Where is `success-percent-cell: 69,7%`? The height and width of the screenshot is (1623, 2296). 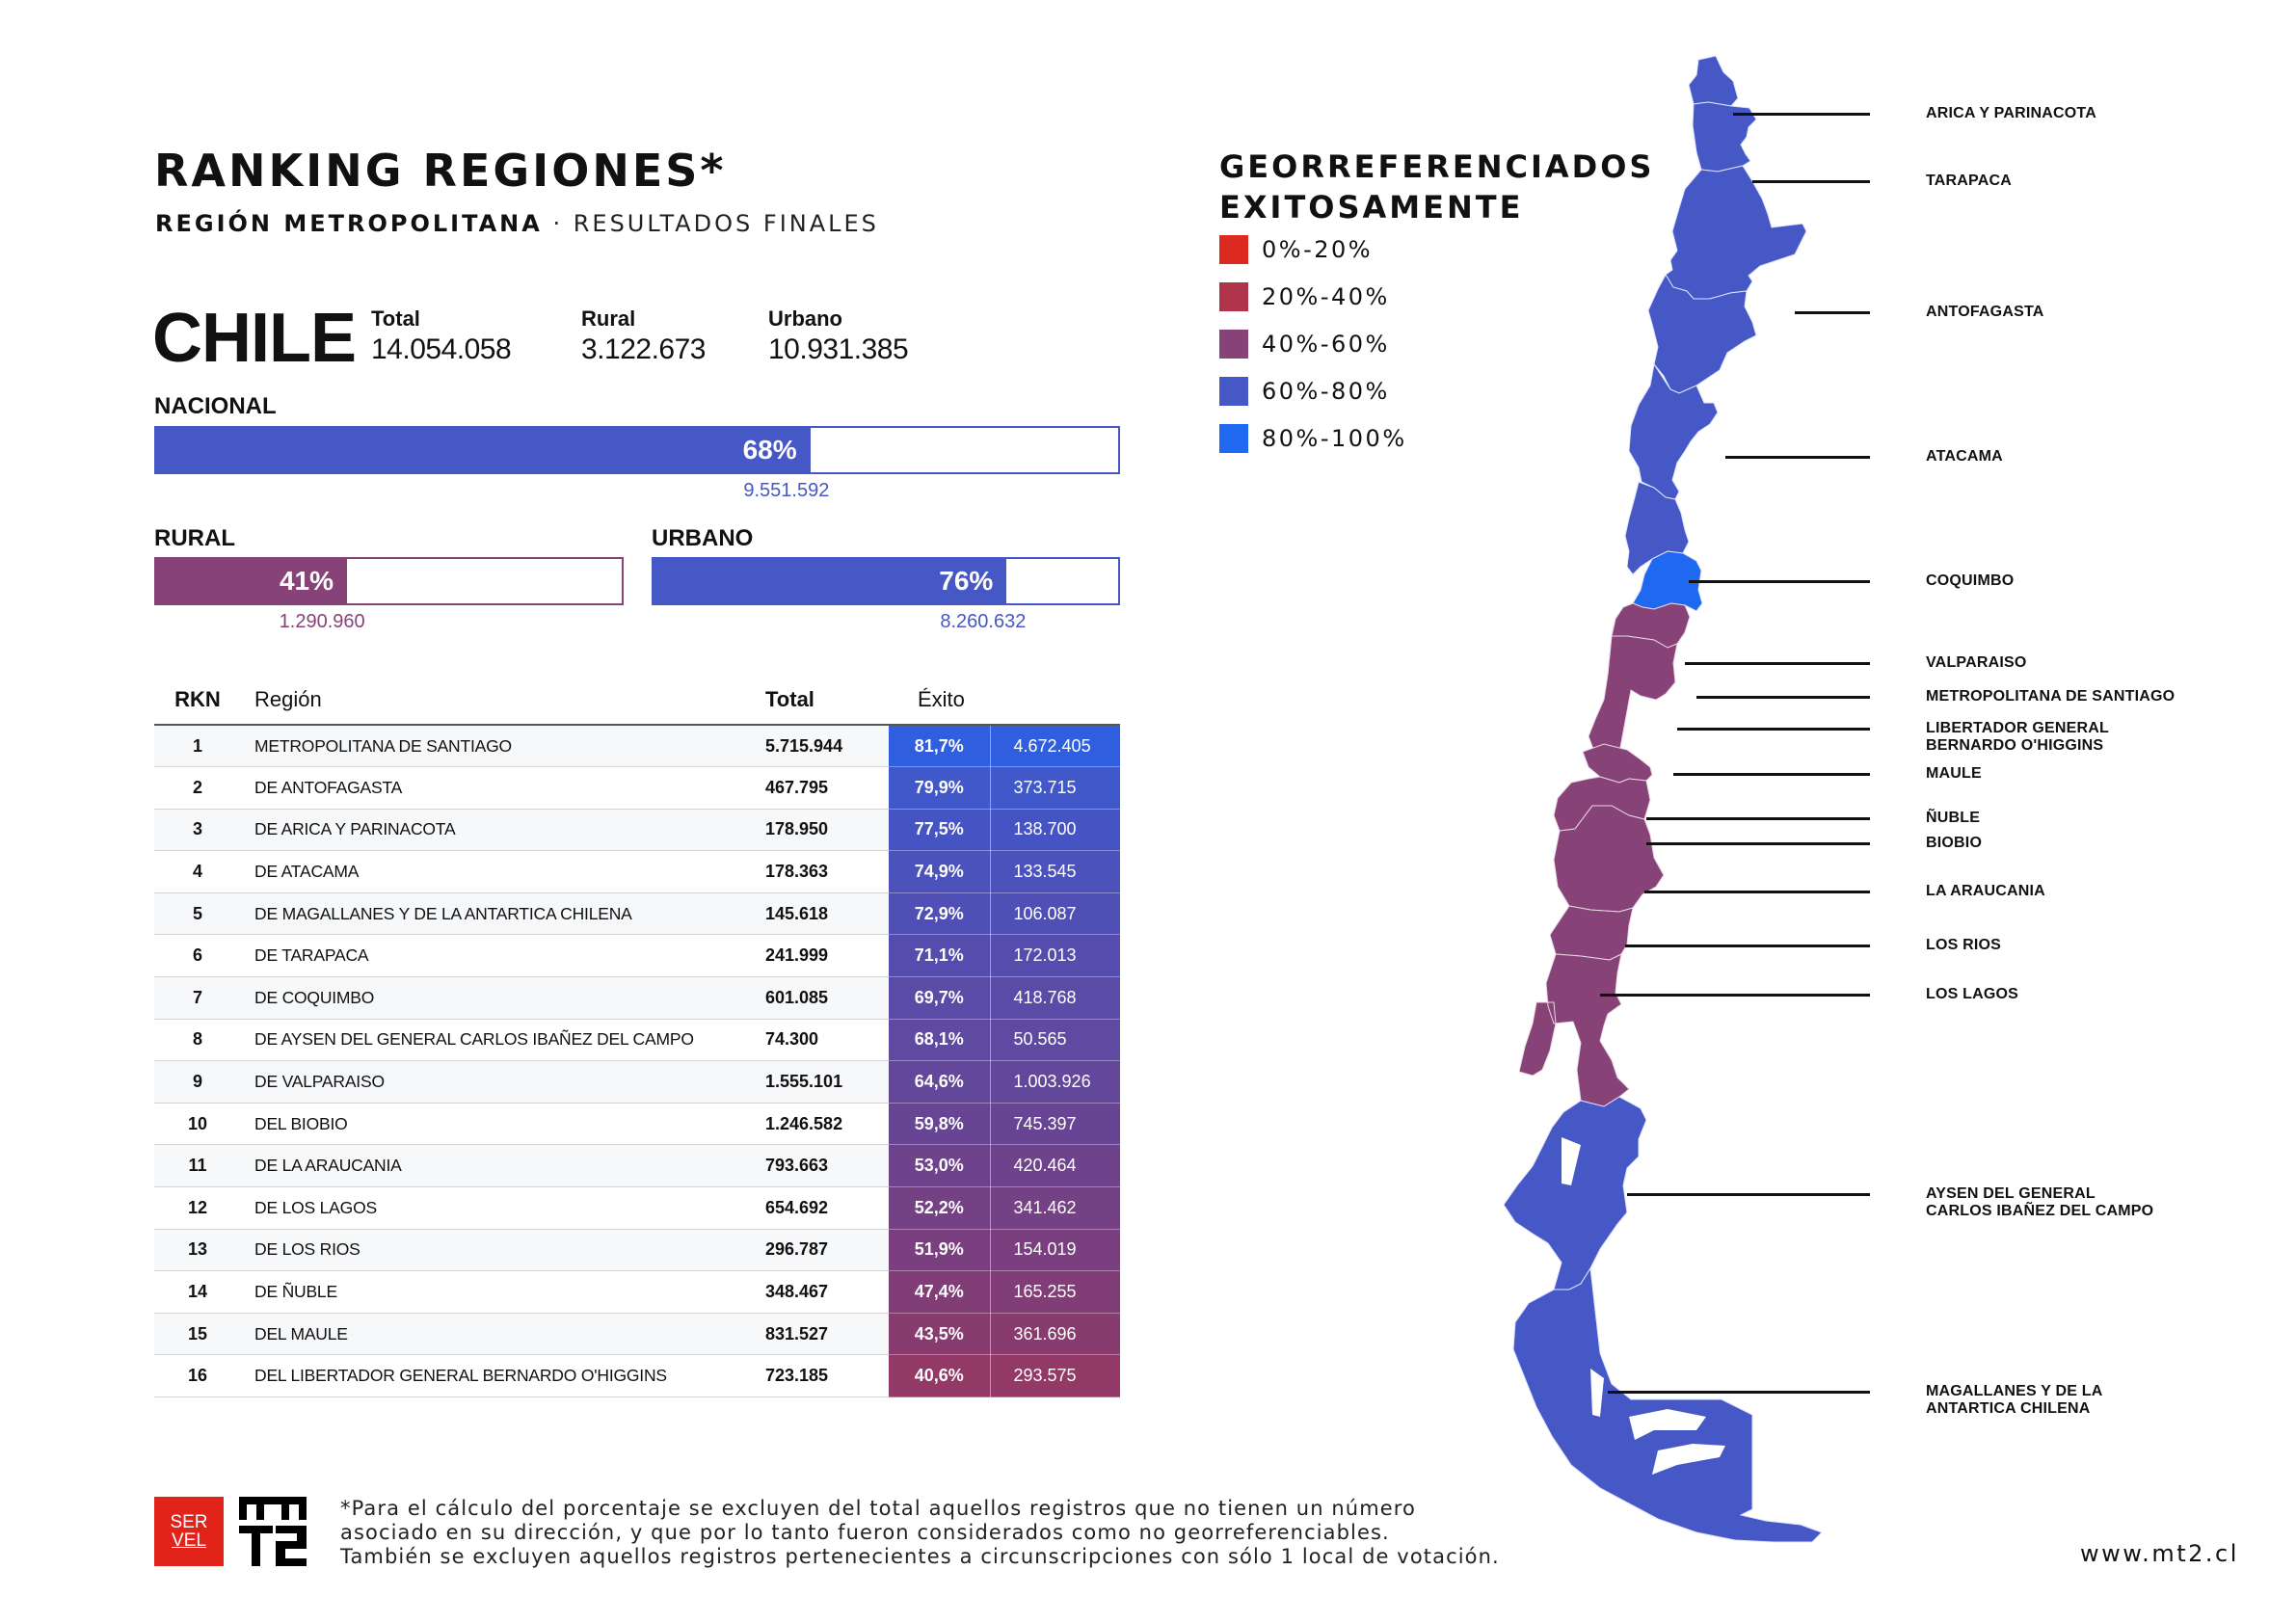 success-percent-cell: 69,7% is located at coordinates (940, 998).